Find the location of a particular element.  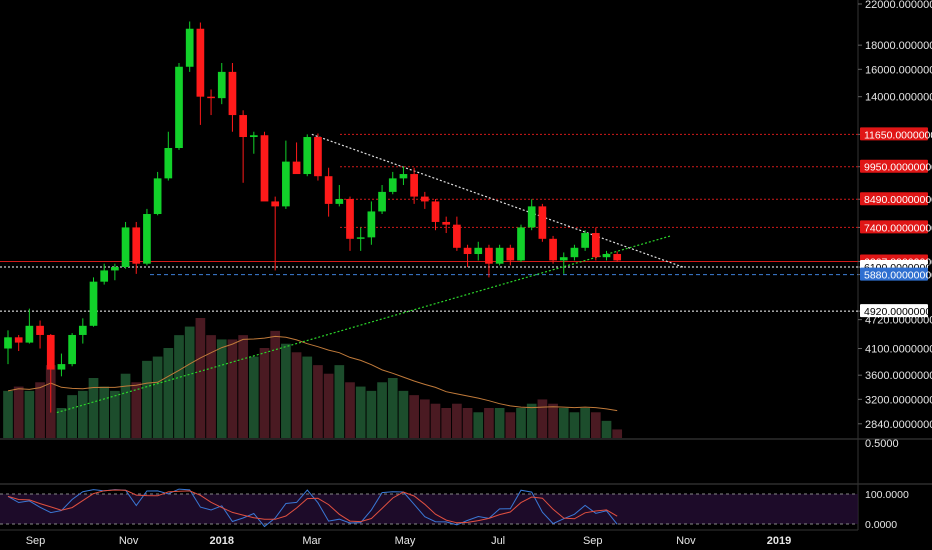

price-level-value: 11650.00000000 is located at coordinates (898, 135).